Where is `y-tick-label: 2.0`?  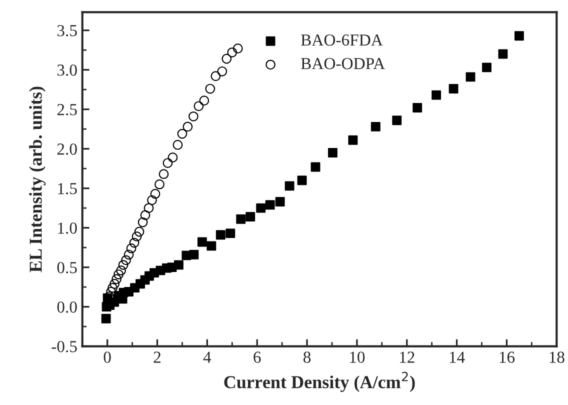 y-tick-label: 2.0 is located at coordinates (67, 149).